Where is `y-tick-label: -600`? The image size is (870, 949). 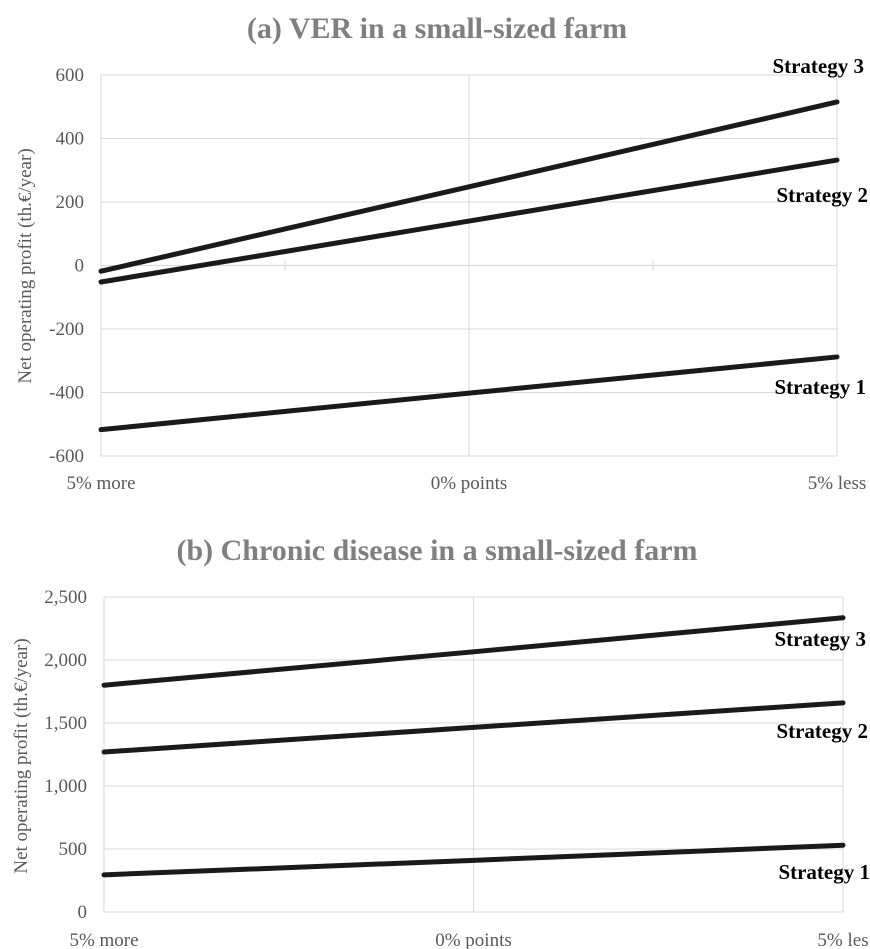
y-tick-label: -600 is located at coordinates (66, 456).